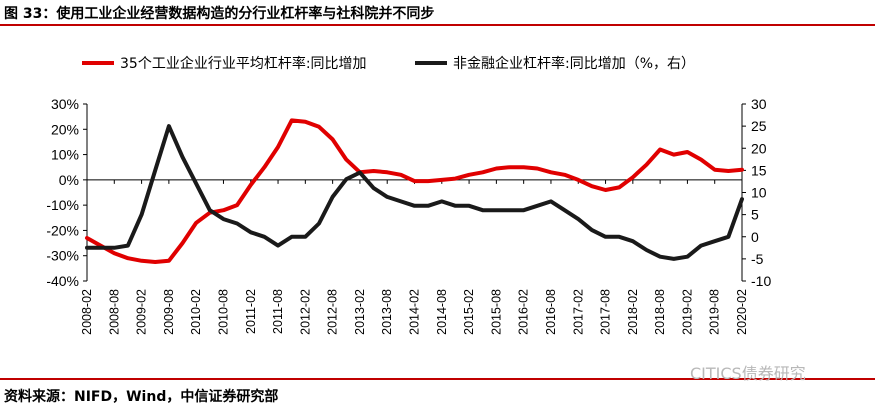  What do you see at coordinates (169, 312) in the screenshot?
I see `x-tick-label: 2009-08` at bounding box center [169, 312].